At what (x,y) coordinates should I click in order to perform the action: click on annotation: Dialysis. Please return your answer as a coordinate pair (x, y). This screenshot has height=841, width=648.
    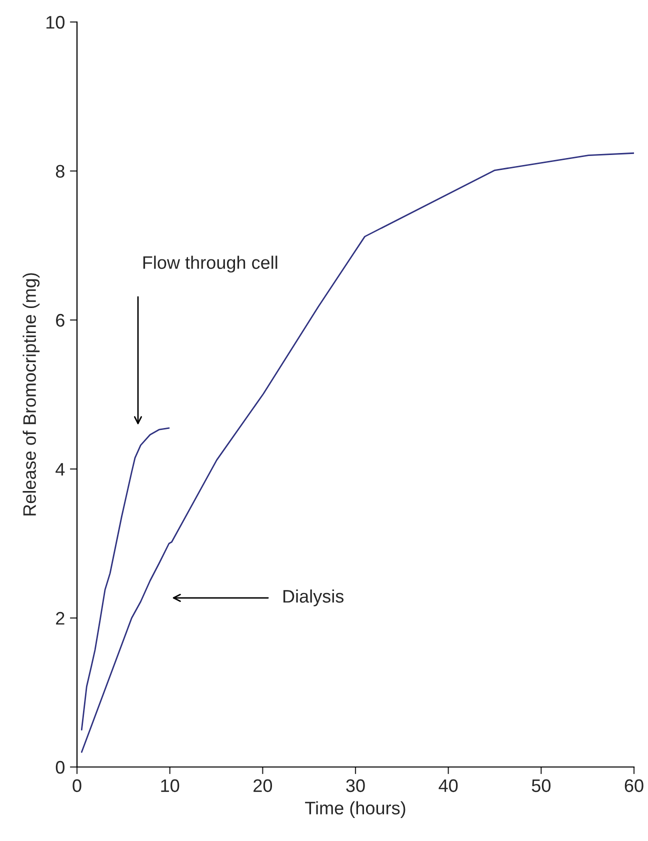
    Looking at the image, I should click on (313, 597).